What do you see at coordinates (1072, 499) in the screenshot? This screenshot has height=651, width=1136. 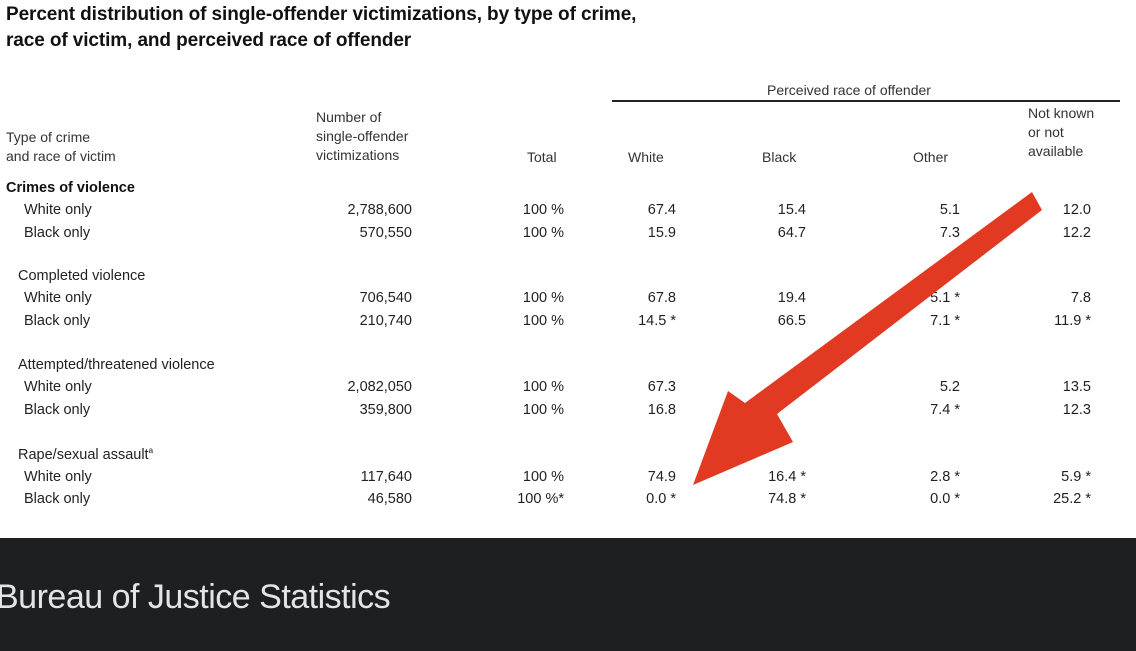 I see `cell-not-known: 25.2 *` at bounding box center [1072, 499].